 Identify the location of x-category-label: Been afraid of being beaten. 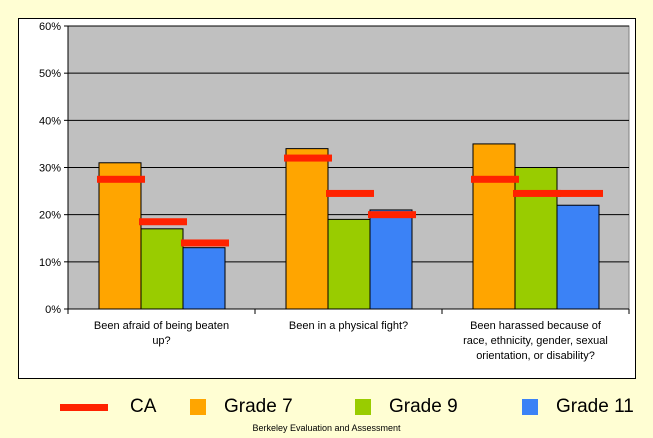
(161, 326).